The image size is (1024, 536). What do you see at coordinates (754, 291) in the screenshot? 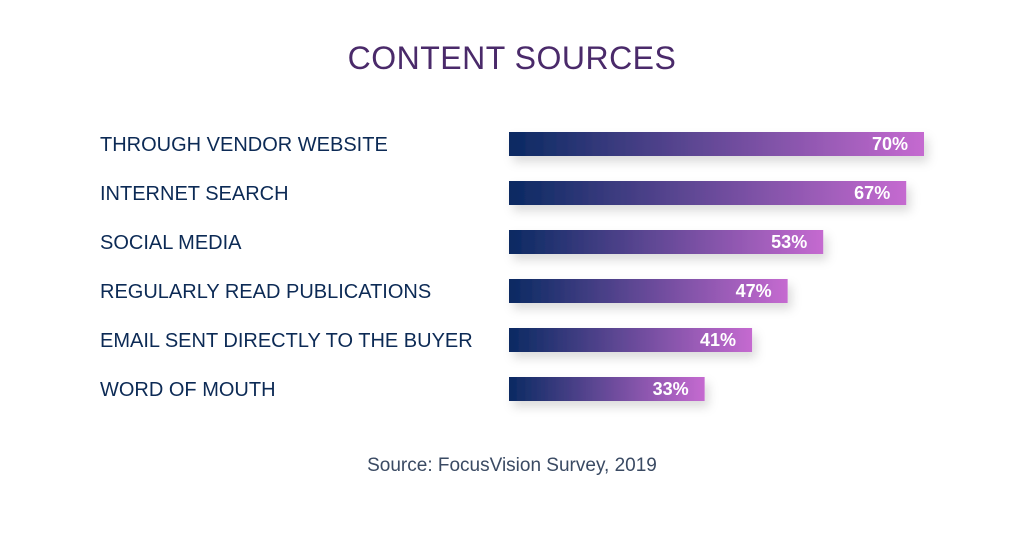
I see `value-label: 47%` at bounding box center [754, 291].